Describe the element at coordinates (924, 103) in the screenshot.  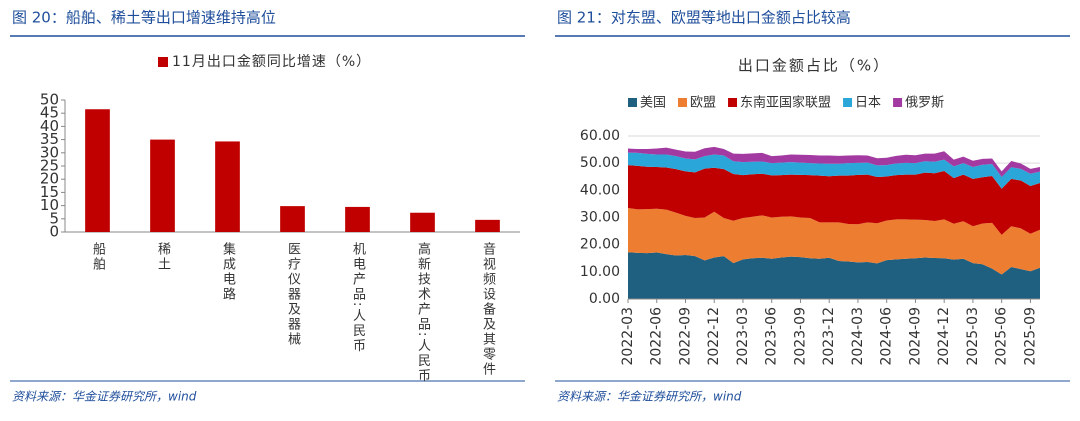
I see `legend-label: 俄罗斯` at that location.